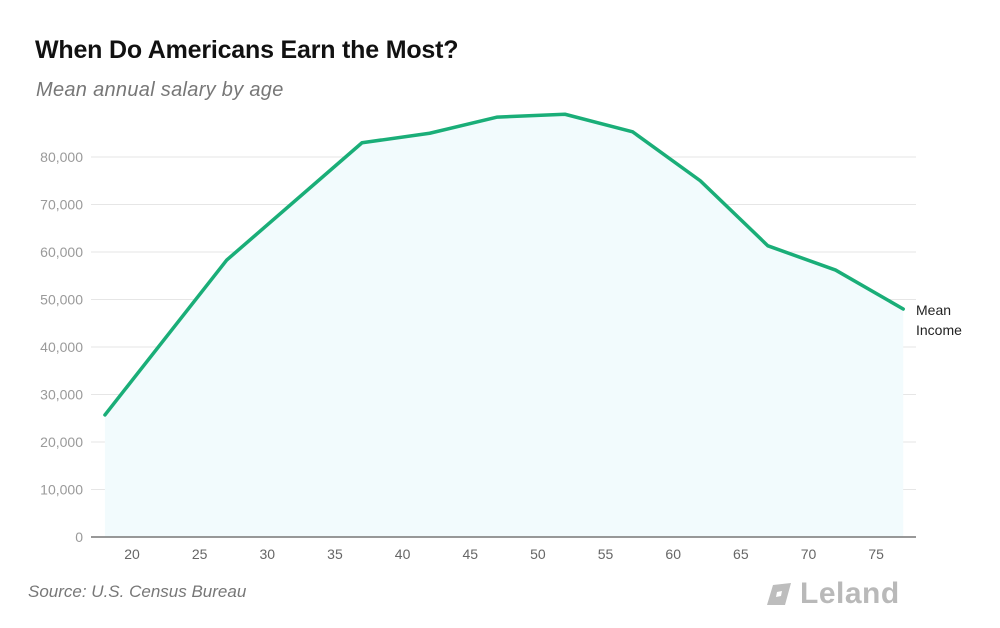 This screenshot has height=628, width=1000. I want to click on x-tick-label: 50, so click(538, 554).